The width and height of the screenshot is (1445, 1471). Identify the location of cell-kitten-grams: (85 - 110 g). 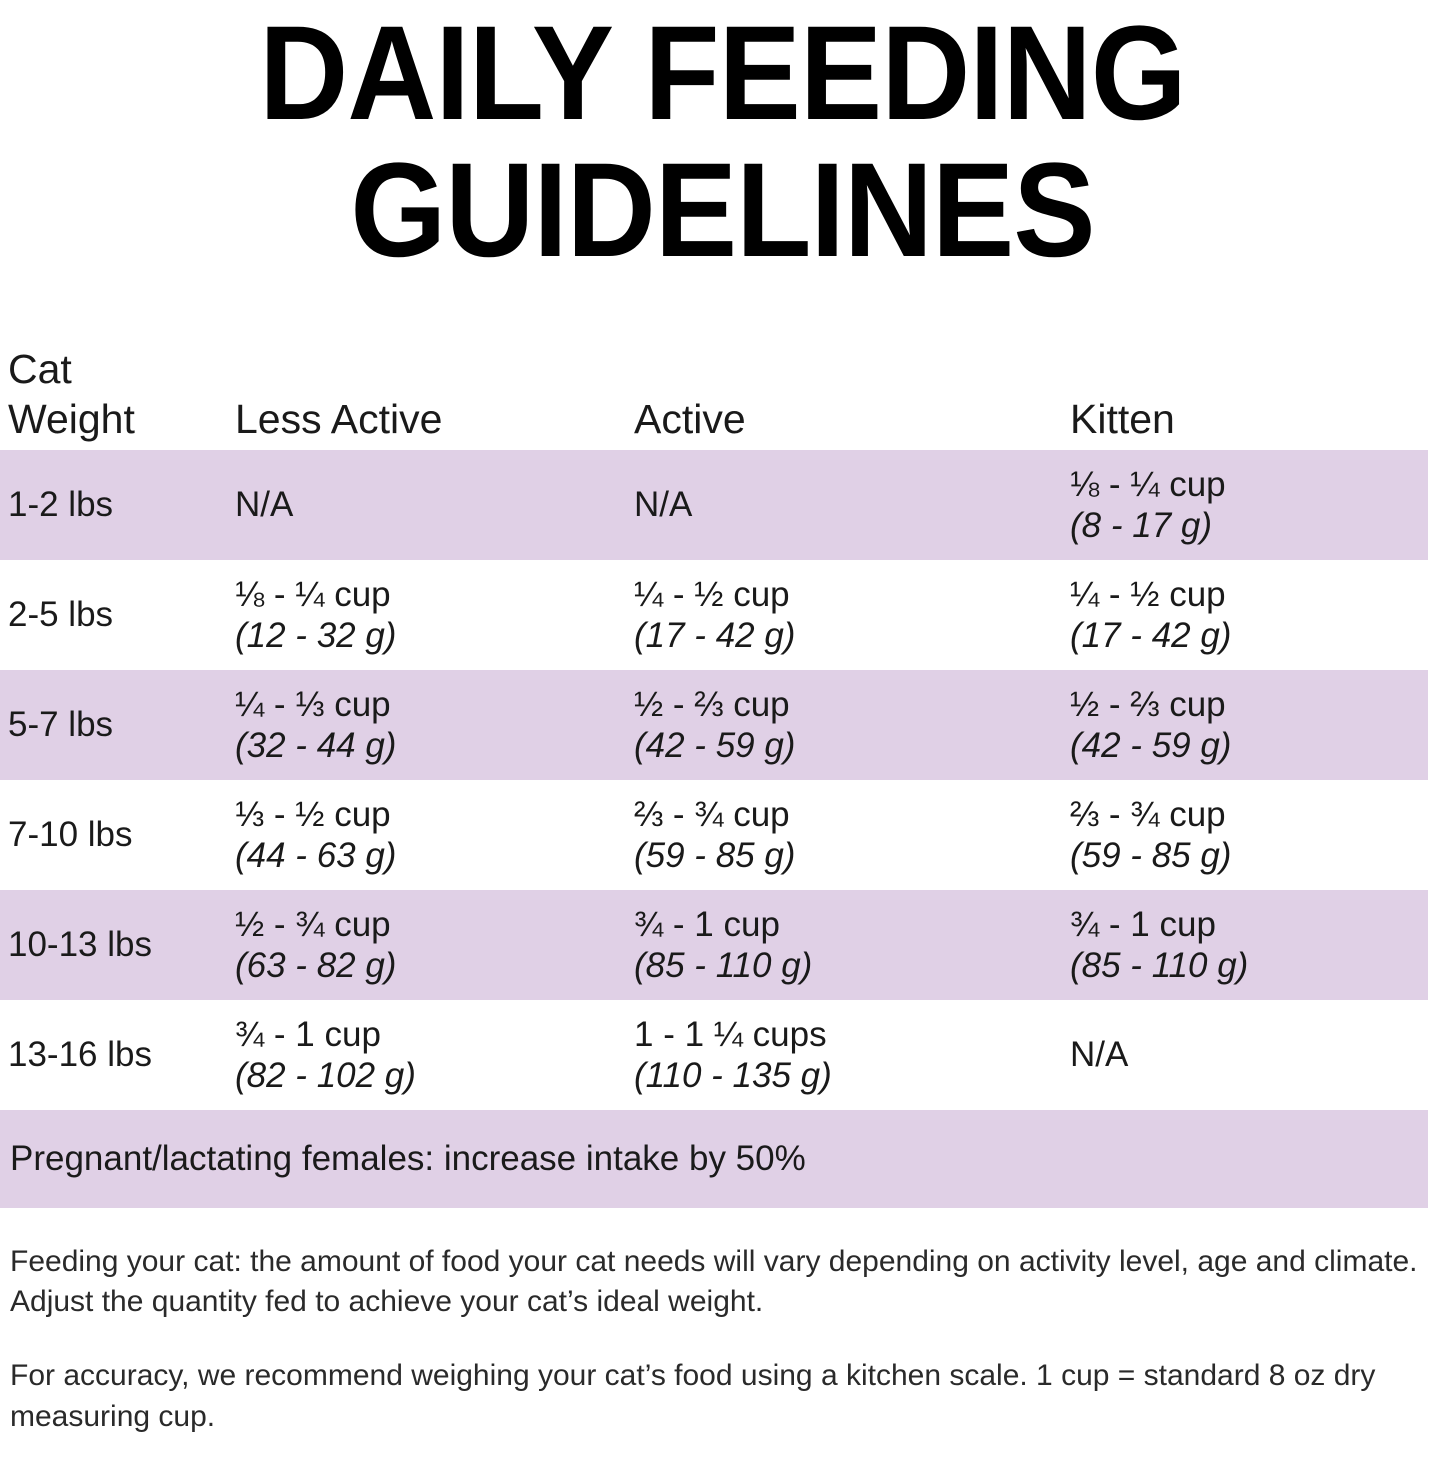
(1159, 965).